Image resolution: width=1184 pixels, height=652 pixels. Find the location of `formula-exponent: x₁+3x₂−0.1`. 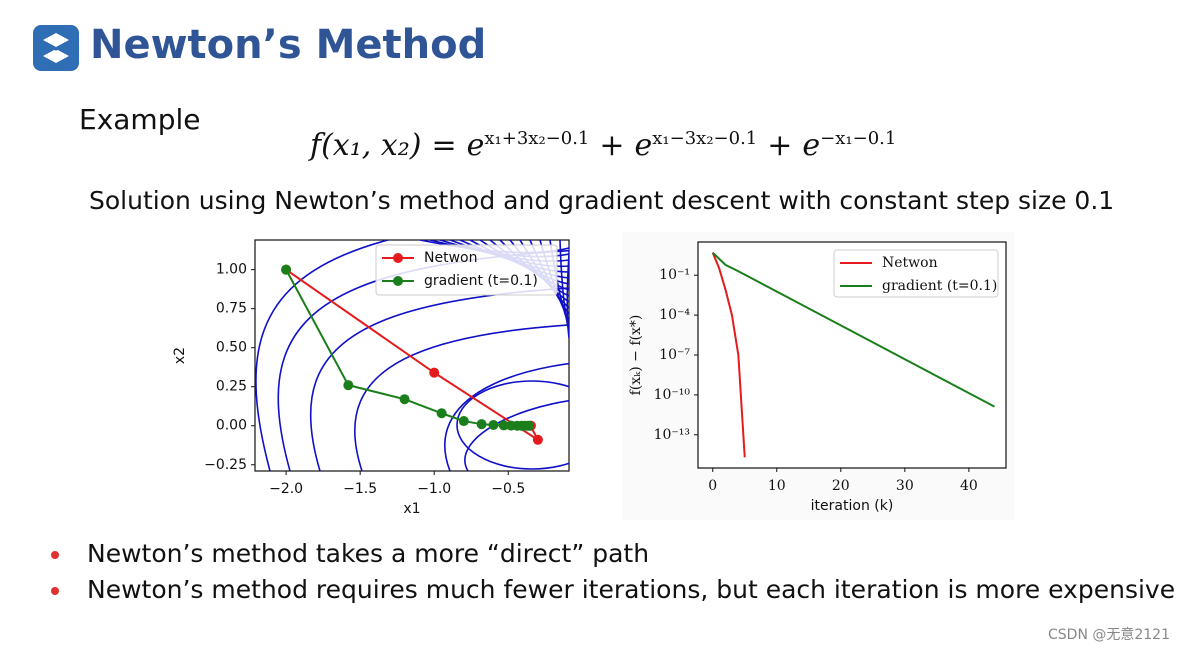

formula-exponent: x₁+3x₂−0.1 is located at coordinates (537, 138).